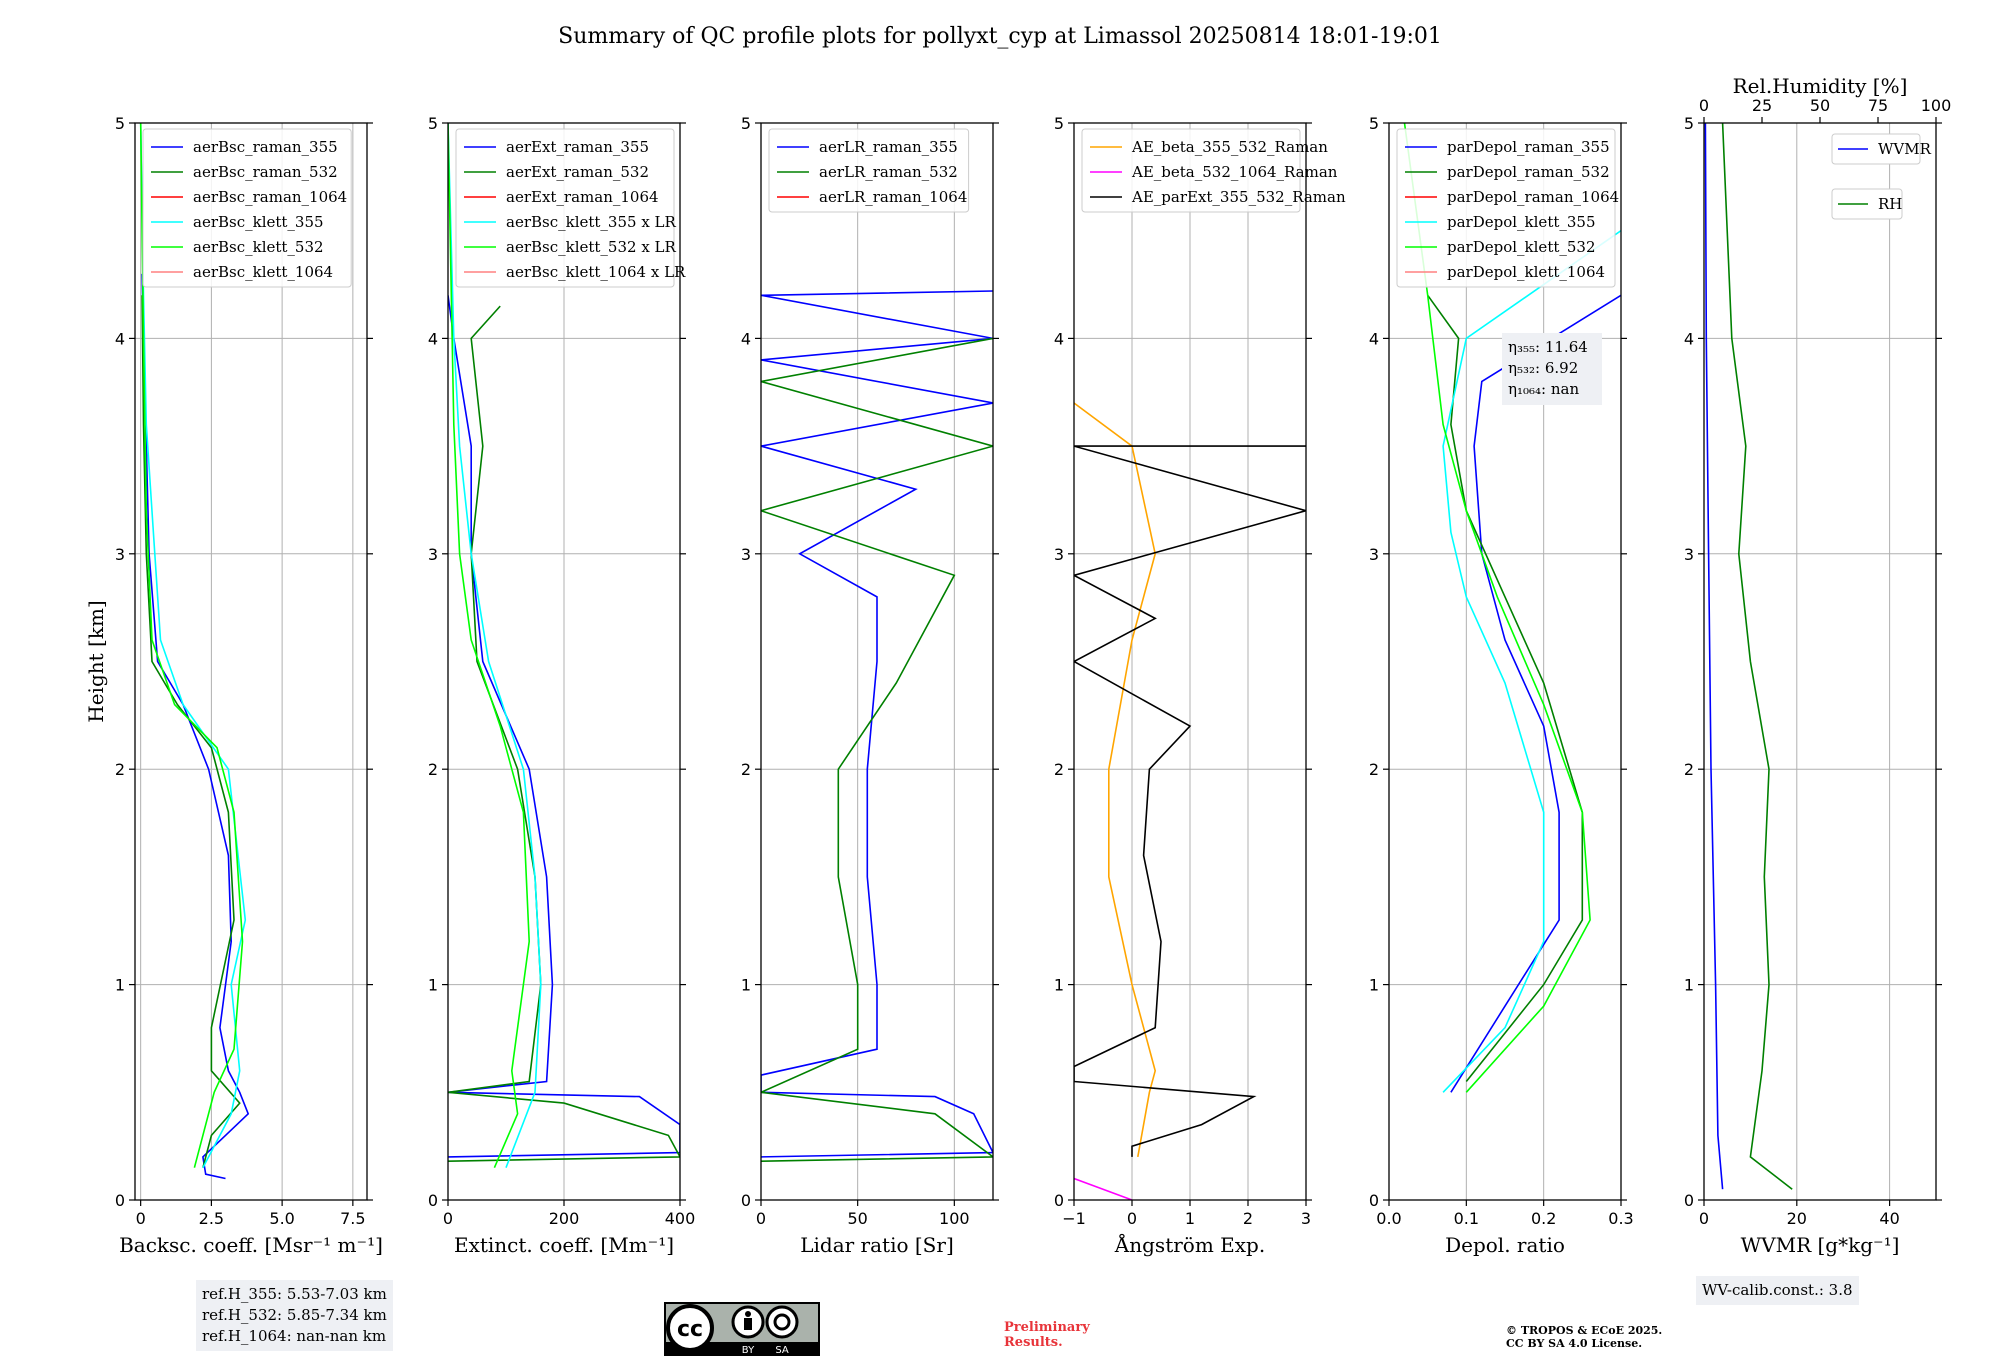  Describe the element at coordinates (1374, 338) in the screenshot. I see `y-tick-label: 4` at that location.